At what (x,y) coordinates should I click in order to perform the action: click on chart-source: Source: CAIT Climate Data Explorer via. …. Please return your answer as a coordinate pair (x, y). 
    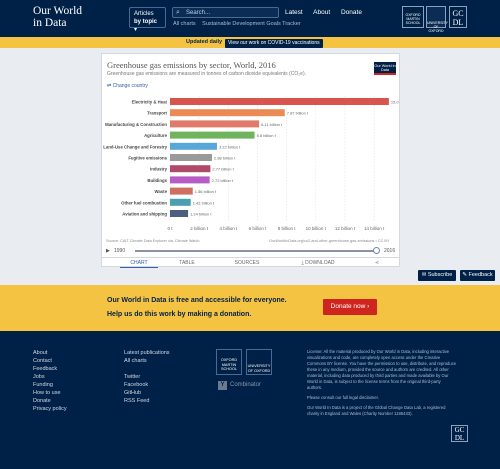
    Looking at the image, I should click on (153, 241).